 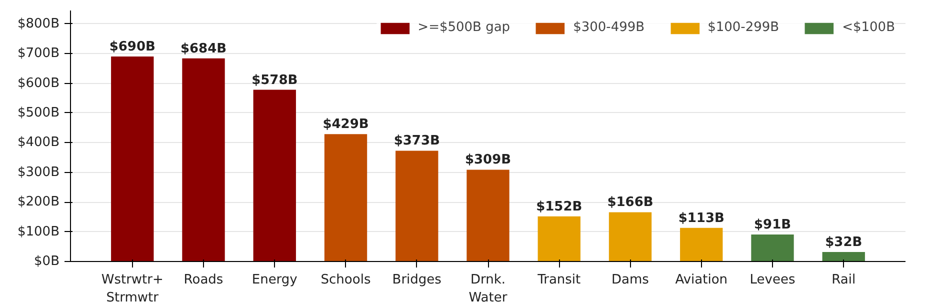 What do you see at coordinates (701, 280) in the screenshot?
I see `x-tick-label: Aviation` at bounding box center [701, 280].